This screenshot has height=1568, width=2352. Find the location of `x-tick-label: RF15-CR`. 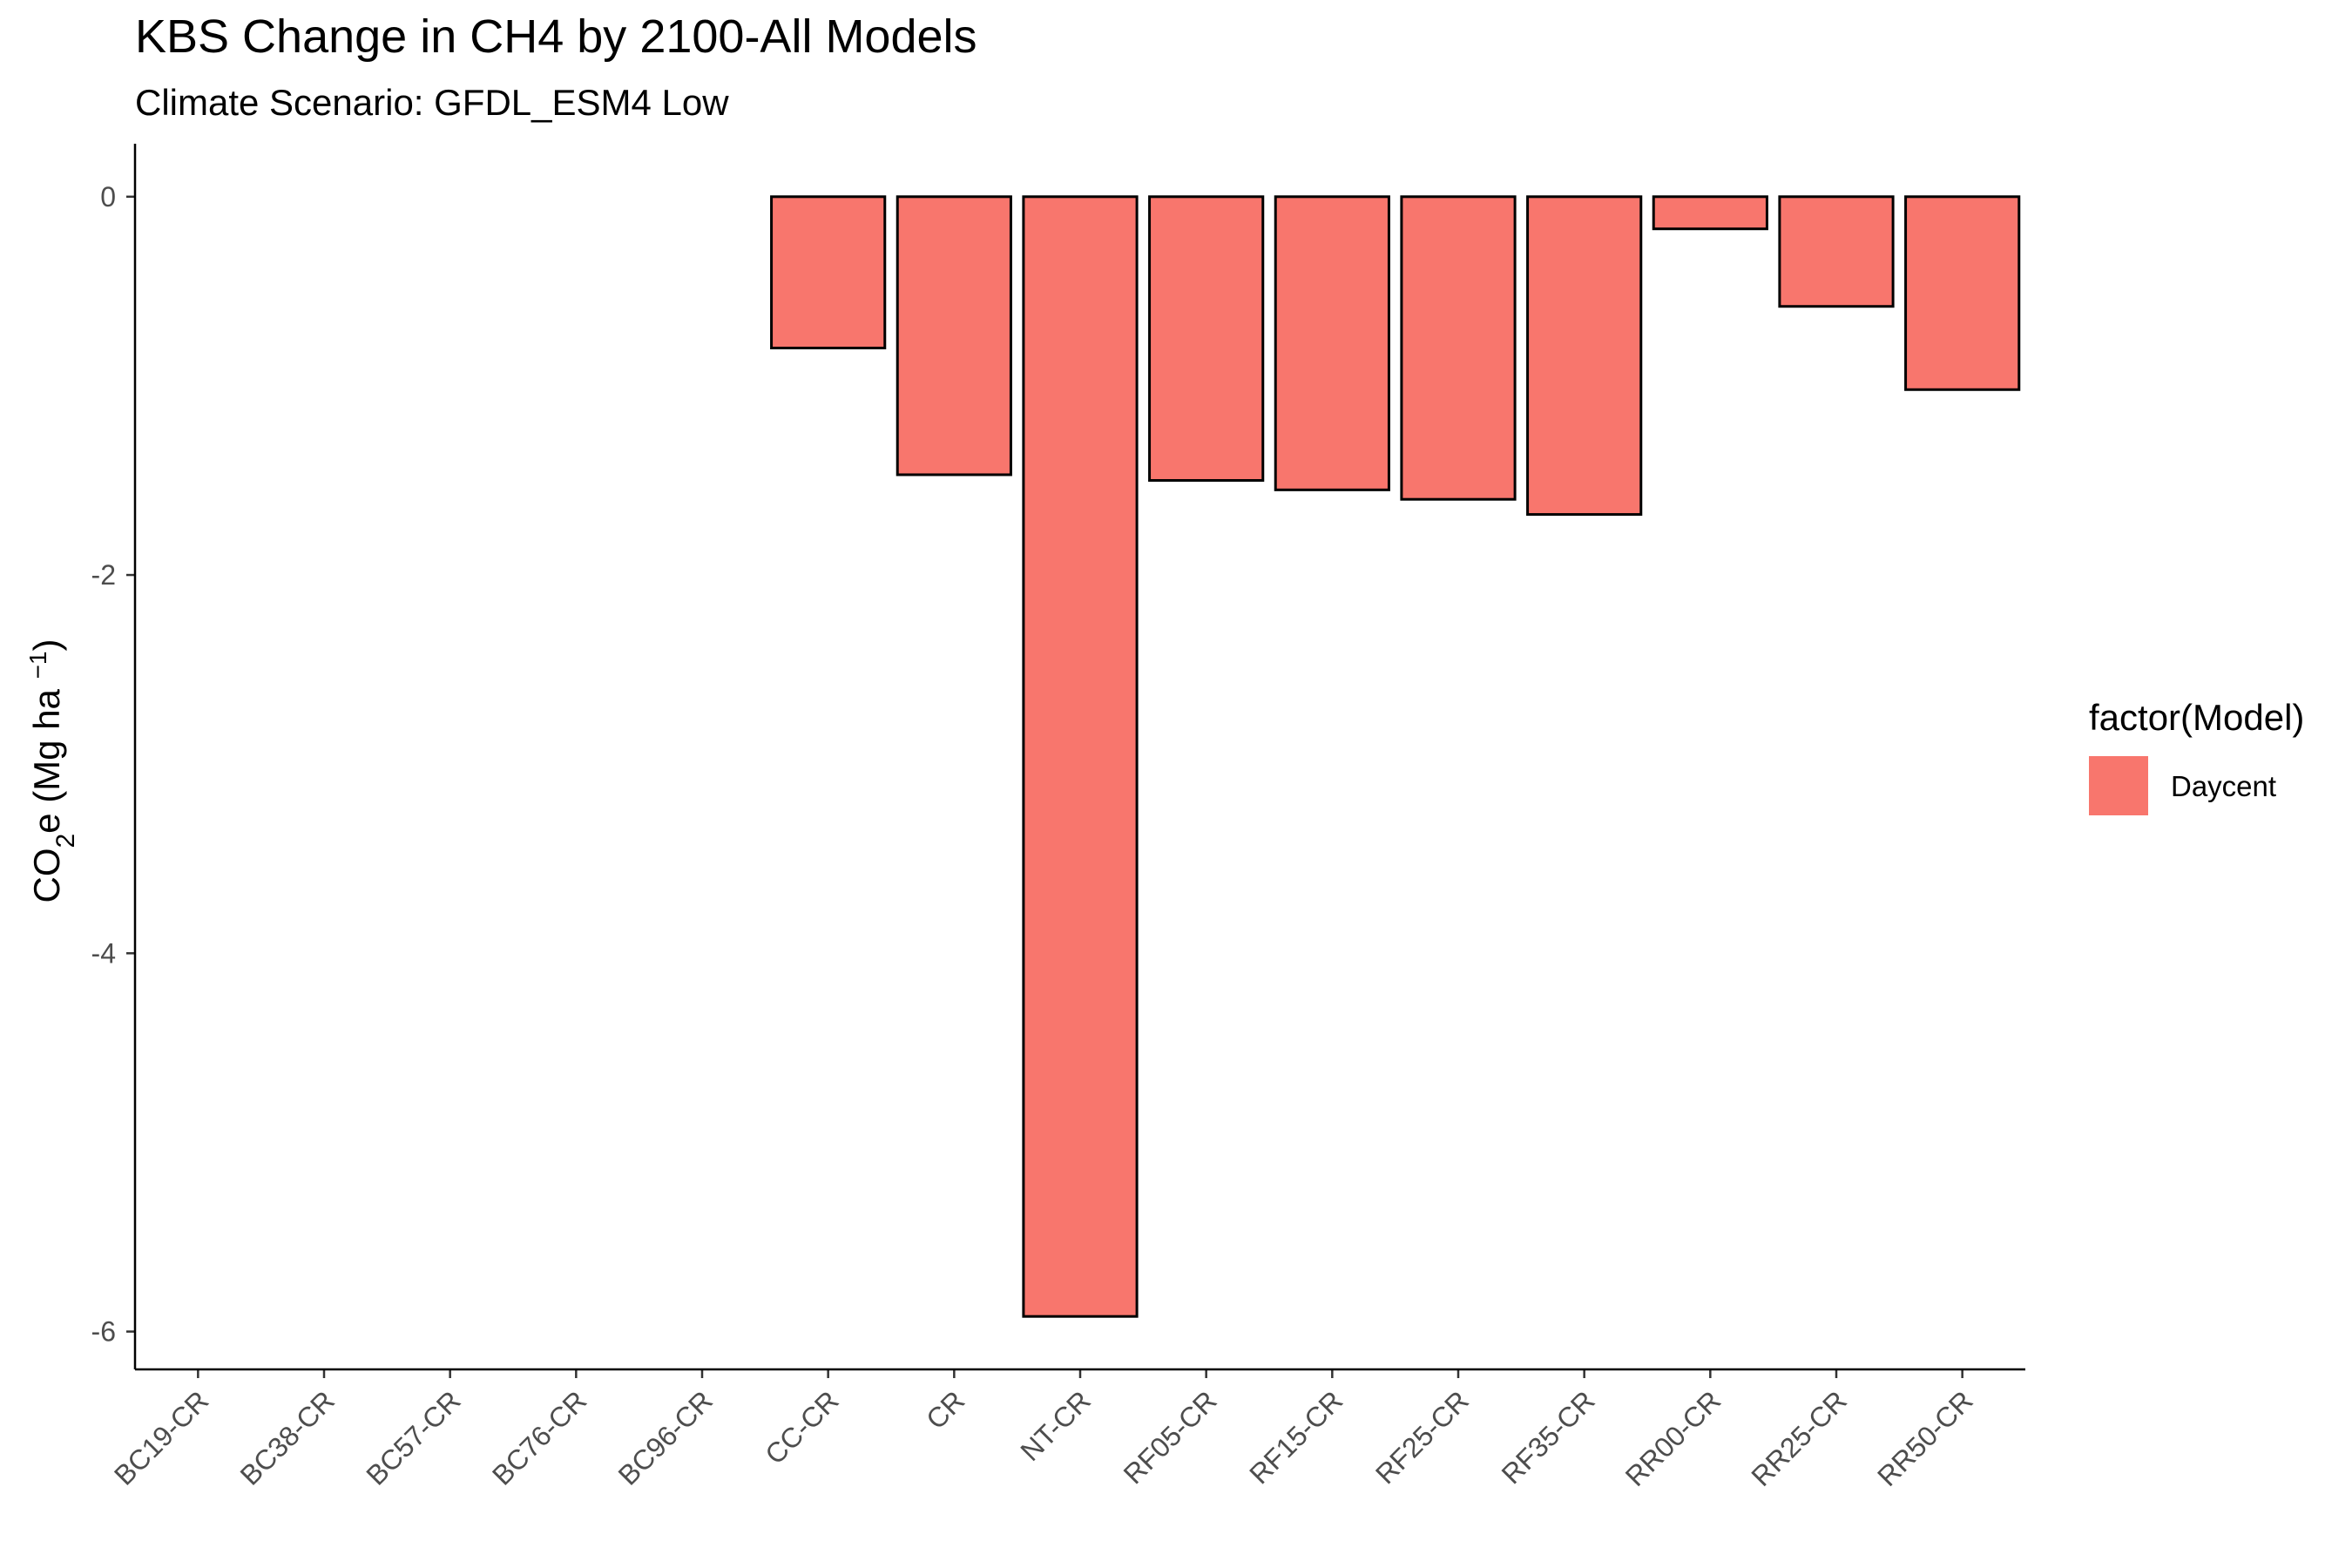

x-tick-label: RF15-CR is located at coordinates (1295, 1437).